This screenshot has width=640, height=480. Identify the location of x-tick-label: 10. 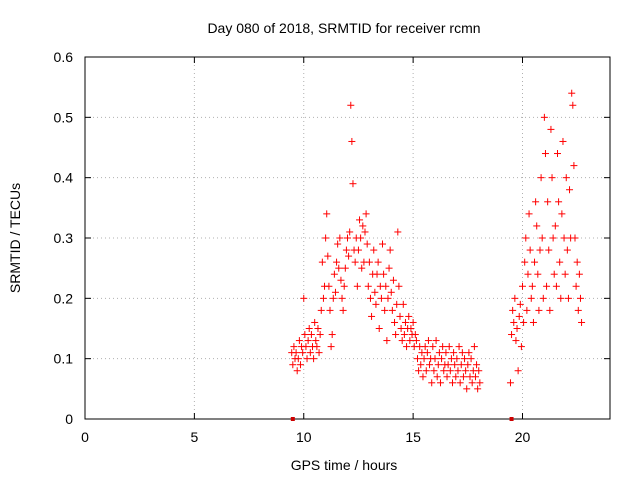
(304, 437).